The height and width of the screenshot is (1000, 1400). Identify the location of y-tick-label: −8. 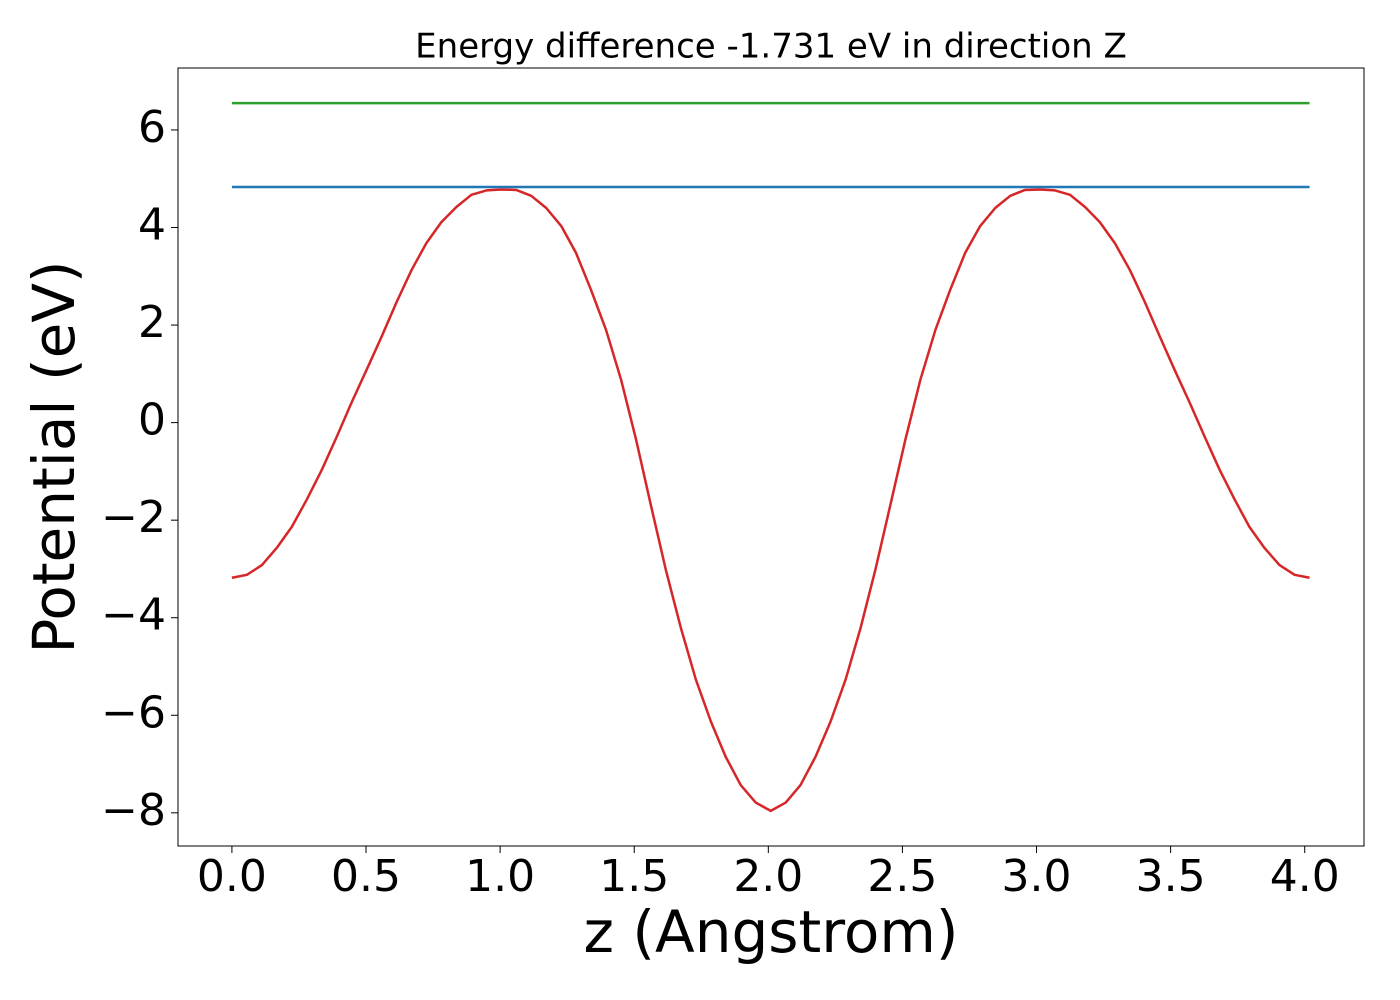
(133, 810).